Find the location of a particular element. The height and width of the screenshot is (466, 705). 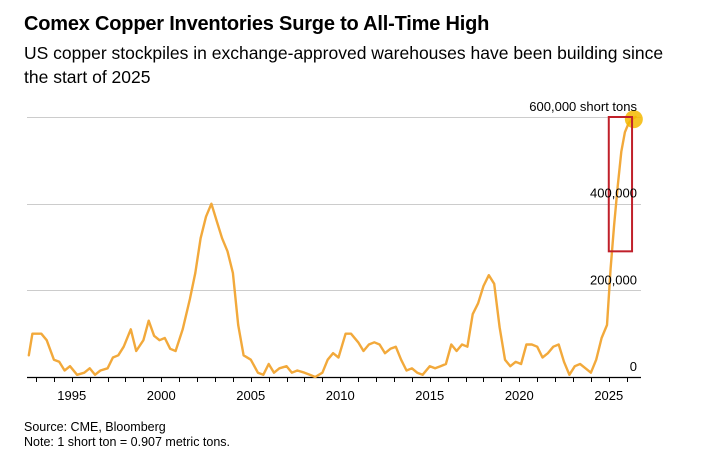

x-tick-label: 2025 is located at coordinates (608, 395).